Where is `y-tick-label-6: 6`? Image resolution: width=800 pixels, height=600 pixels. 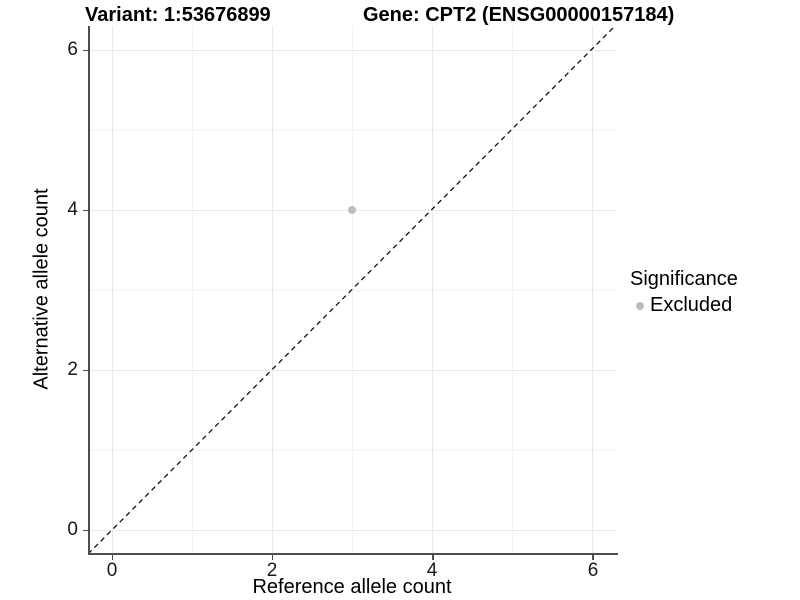 y-tick-label-6: 6 is located at coordinates (72, 49).